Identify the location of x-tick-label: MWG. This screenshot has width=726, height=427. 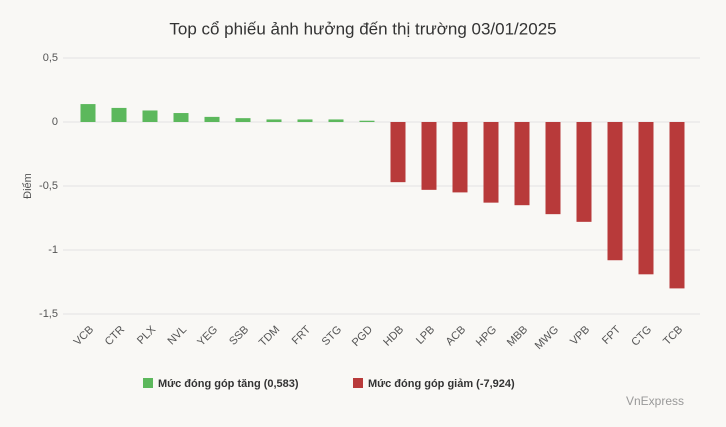
(547, 338).